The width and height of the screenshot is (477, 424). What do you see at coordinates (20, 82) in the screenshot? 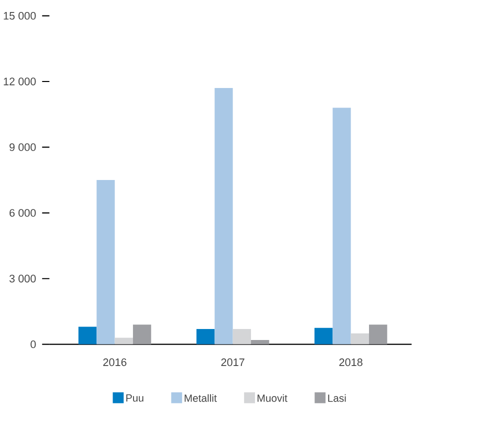
I see `y-tick-label: 12 000` at bounding box center [20, 82].